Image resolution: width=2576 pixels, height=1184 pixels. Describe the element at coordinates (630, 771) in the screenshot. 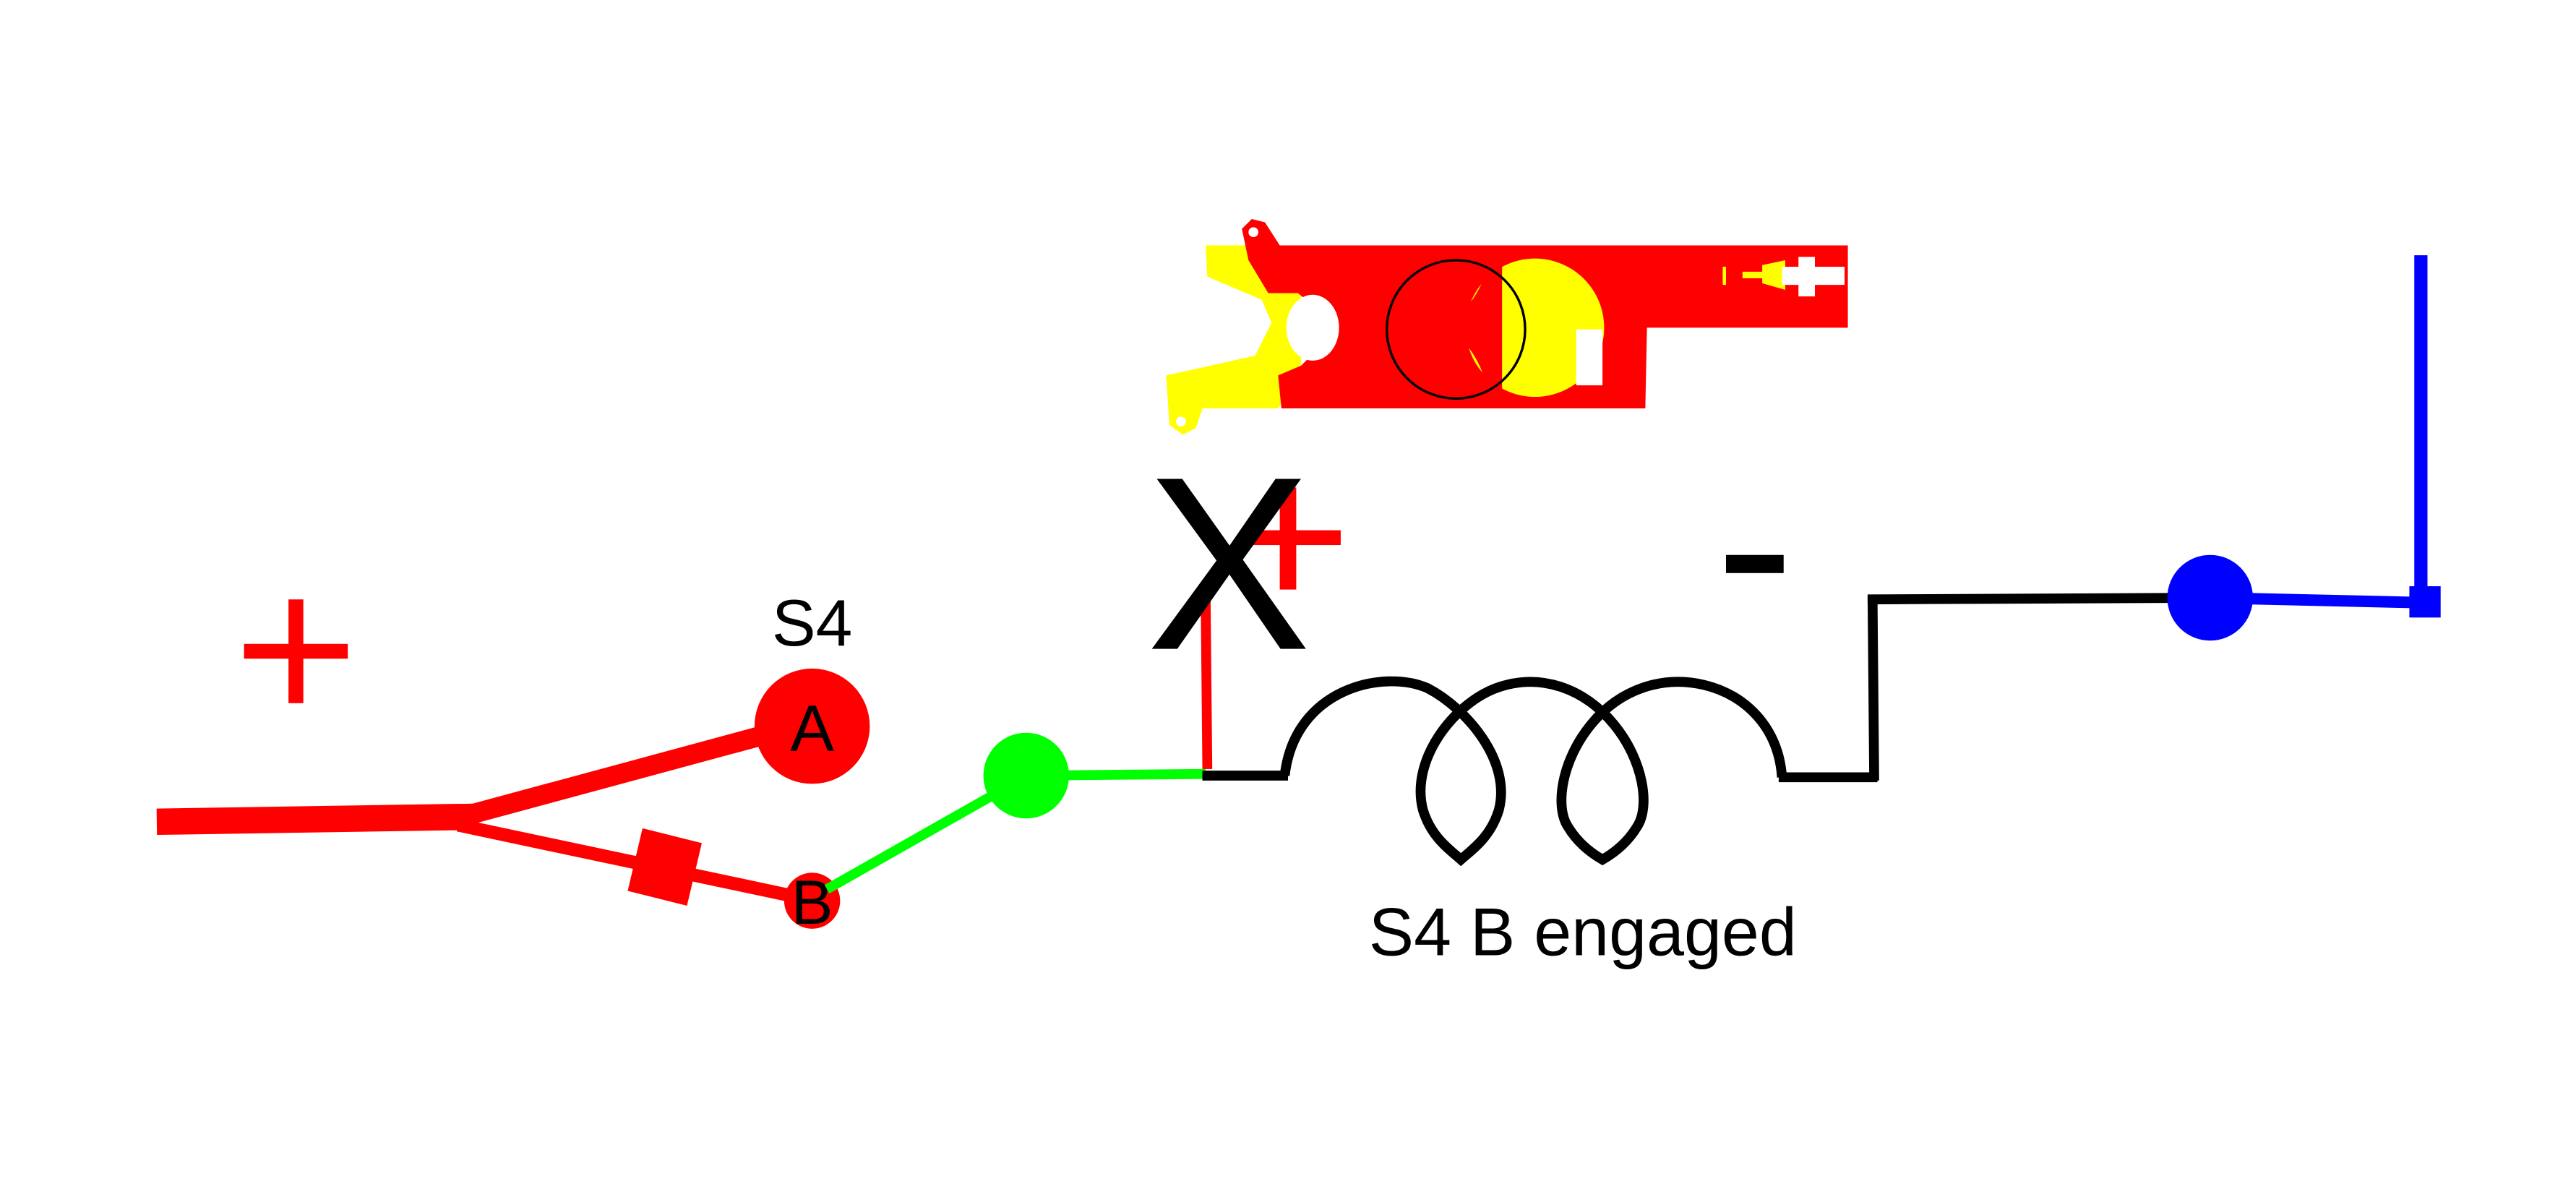

I see `switch-arm-a` at that location.